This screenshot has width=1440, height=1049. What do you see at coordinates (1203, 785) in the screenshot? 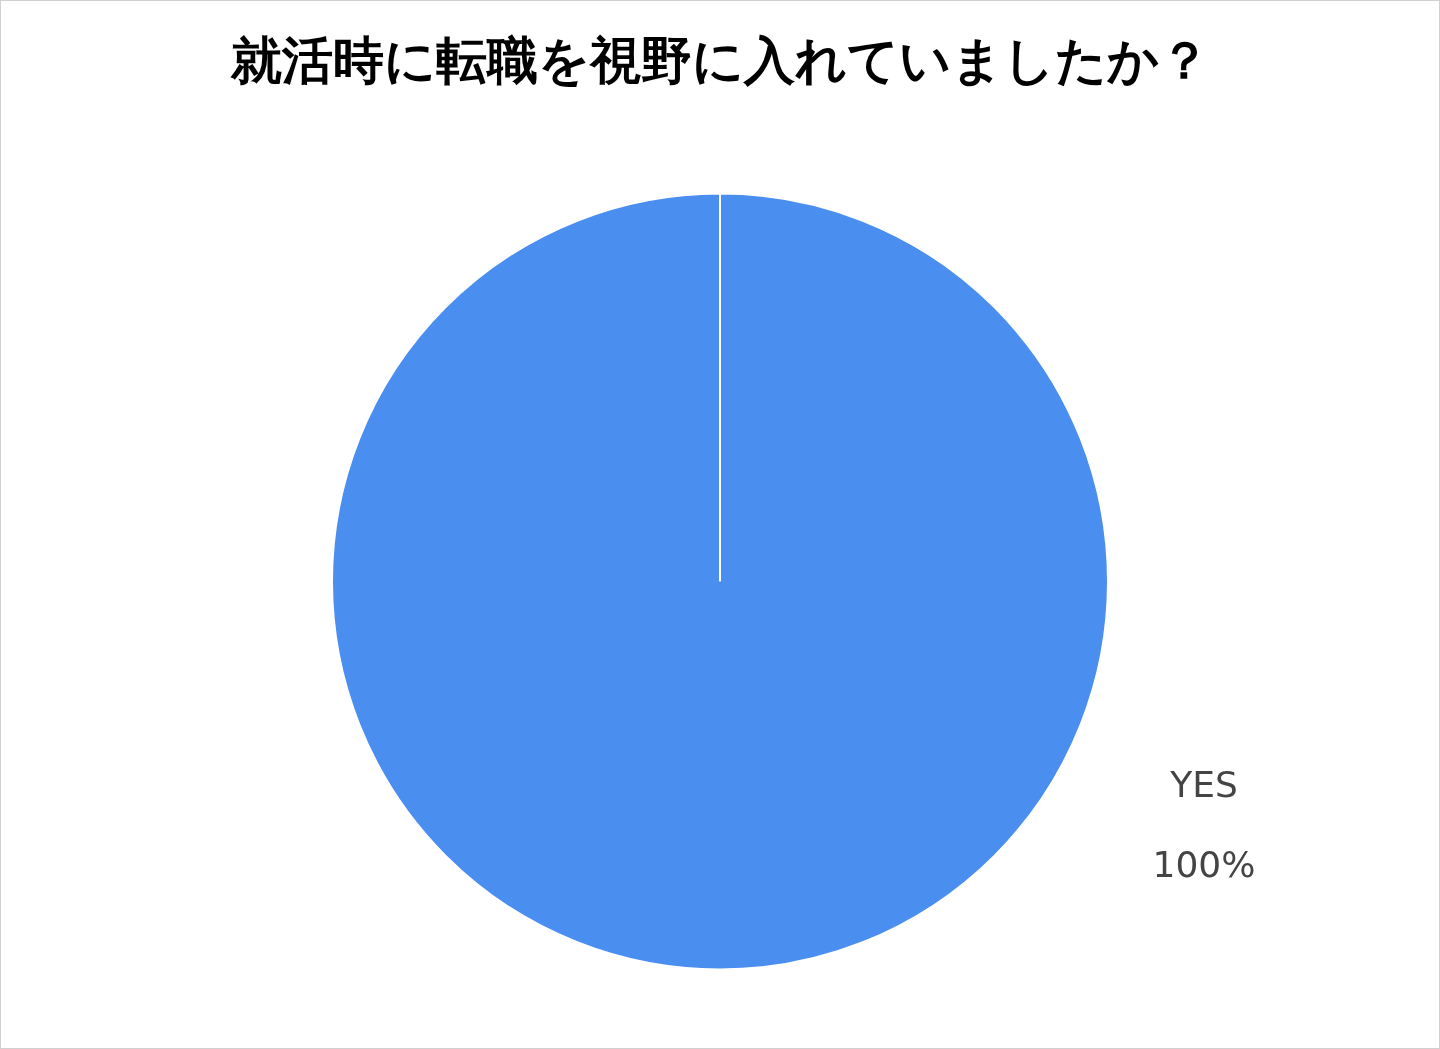
I see `slice-label: YES` at bounding box center [1203, 785].